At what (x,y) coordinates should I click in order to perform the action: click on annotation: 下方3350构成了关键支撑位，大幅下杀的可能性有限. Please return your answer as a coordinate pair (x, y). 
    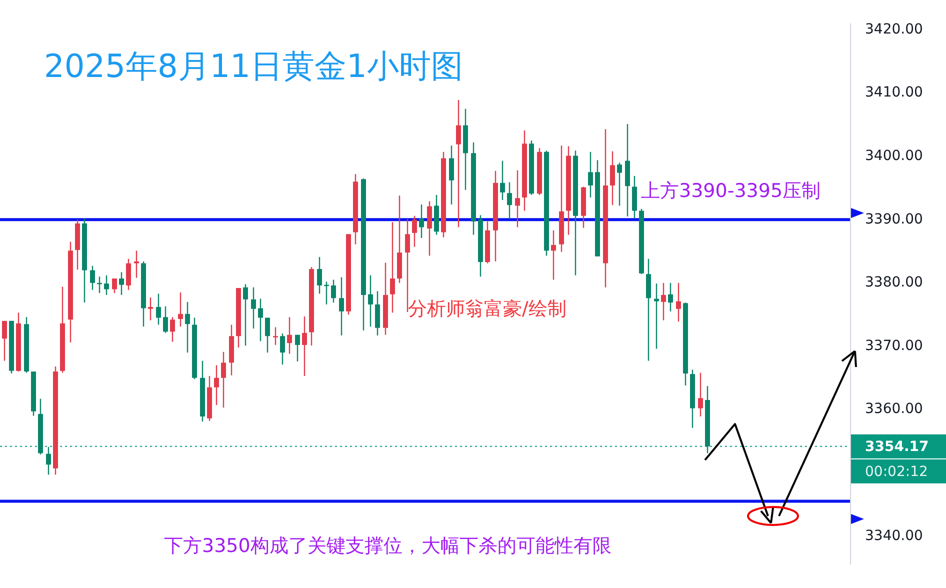
    Looking at the image, I should click on (388, 546).